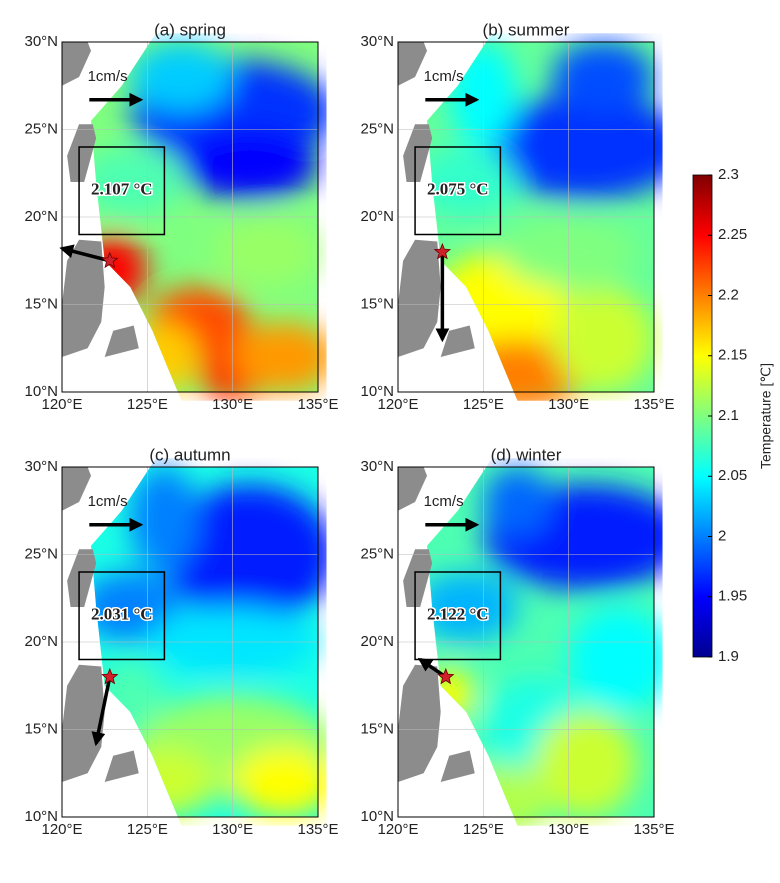  Describe the element at coordinates (728, 415) in the screenshot. I see `colorbar-tick-label: 2.1` at that location.